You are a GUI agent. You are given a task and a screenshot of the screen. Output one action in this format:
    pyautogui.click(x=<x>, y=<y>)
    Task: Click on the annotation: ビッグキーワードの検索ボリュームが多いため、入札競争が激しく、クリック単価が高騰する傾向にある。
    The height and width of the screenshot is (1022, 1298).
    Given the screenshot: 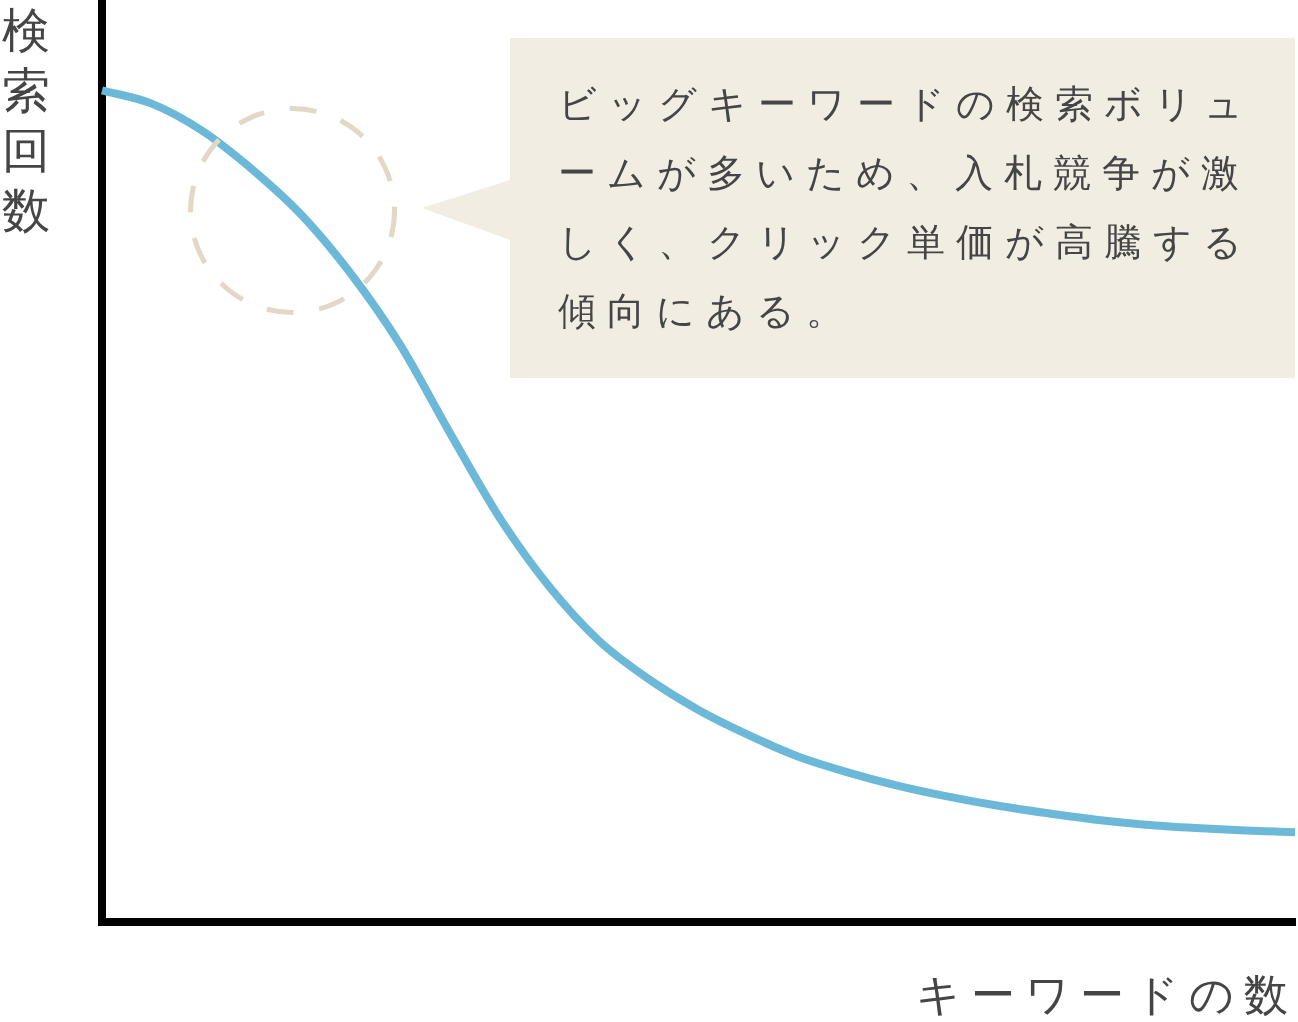 What is the action you would take?
    pyautogui.click(x=906, y=208)
    